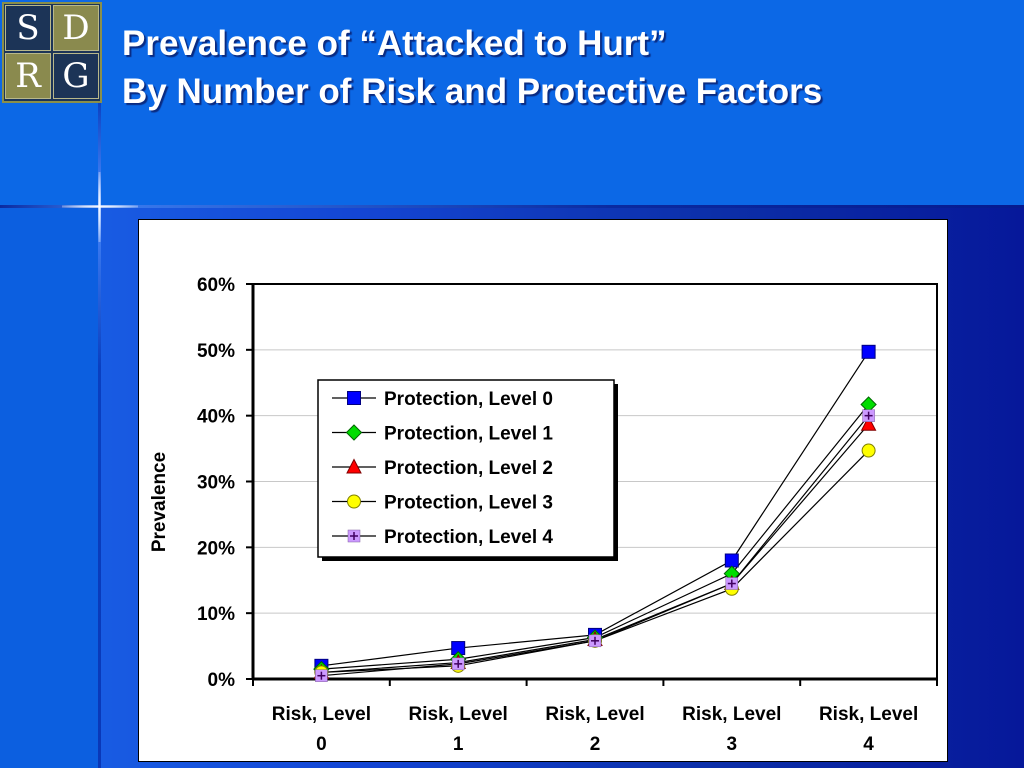  I want to click on x-tick-label: 3, so click(732, 744).